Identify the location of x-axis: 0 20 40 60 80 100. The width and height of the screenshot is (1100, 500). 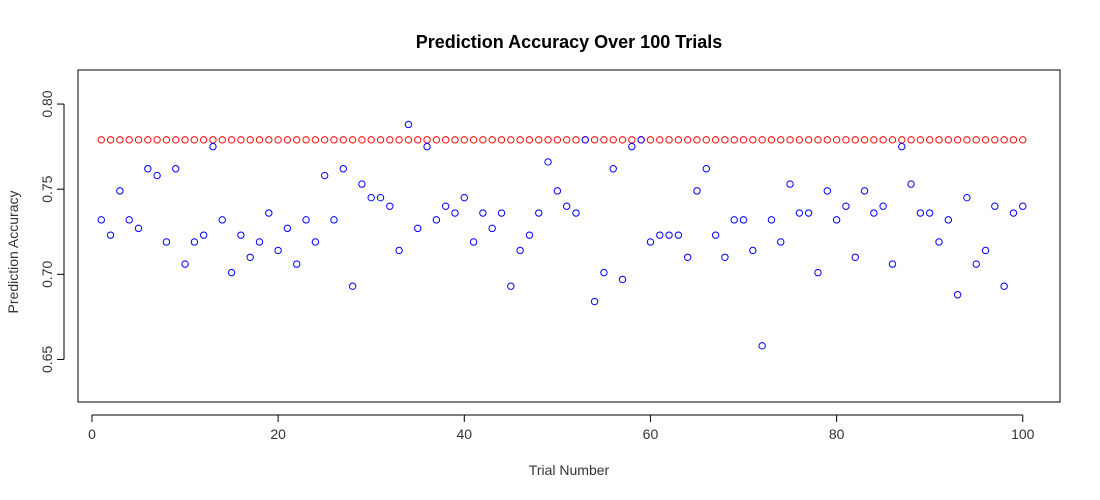
(561, 428).